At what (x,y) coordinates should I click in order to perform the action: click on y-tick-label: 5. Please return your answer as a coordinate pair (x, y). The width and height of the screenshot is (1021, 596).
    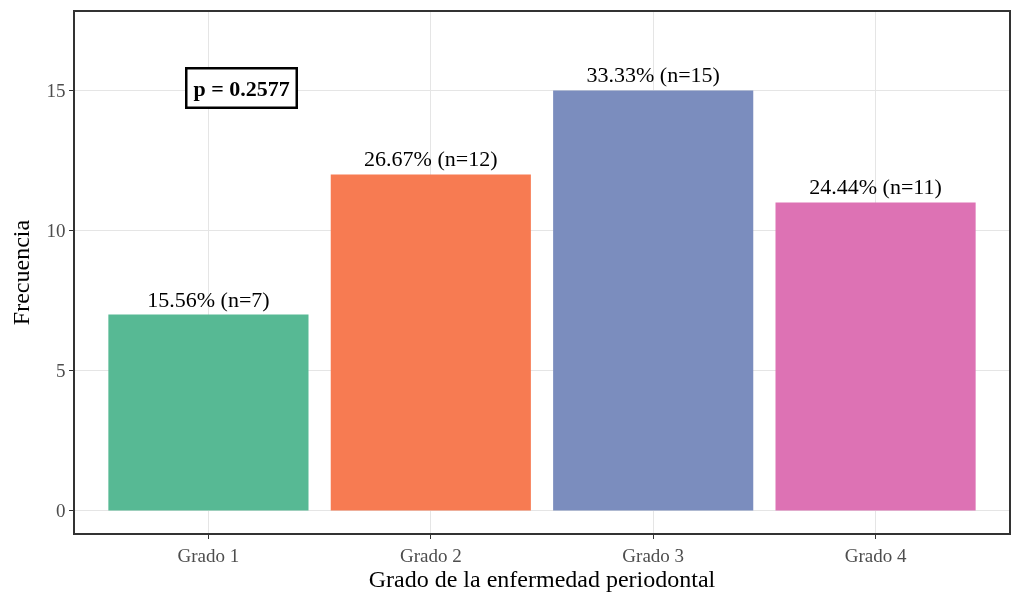
    Looking at the image, I should click on (60, 371).